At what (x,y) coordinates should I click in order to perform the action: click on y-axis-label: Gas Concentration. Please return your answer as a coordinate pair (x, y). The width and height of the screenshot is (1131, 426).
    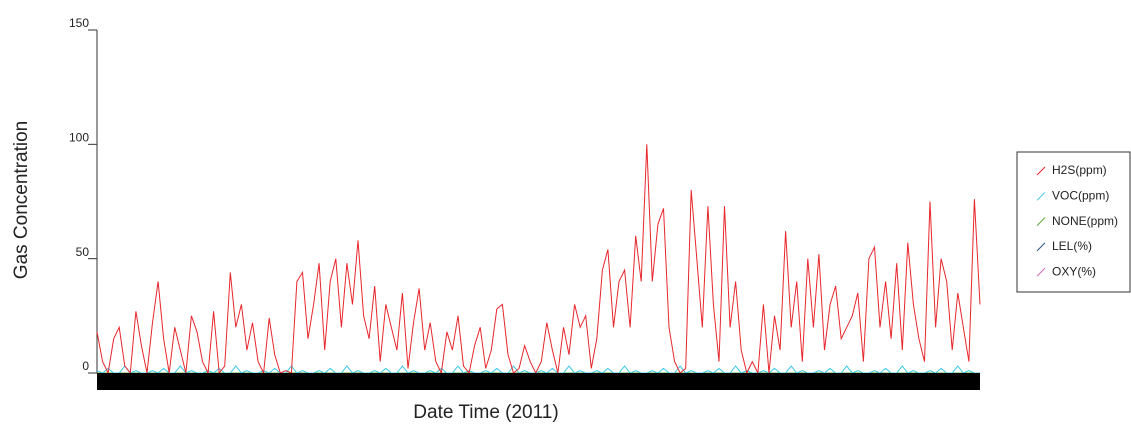
    Looking at the image, I should click on (21, 200).